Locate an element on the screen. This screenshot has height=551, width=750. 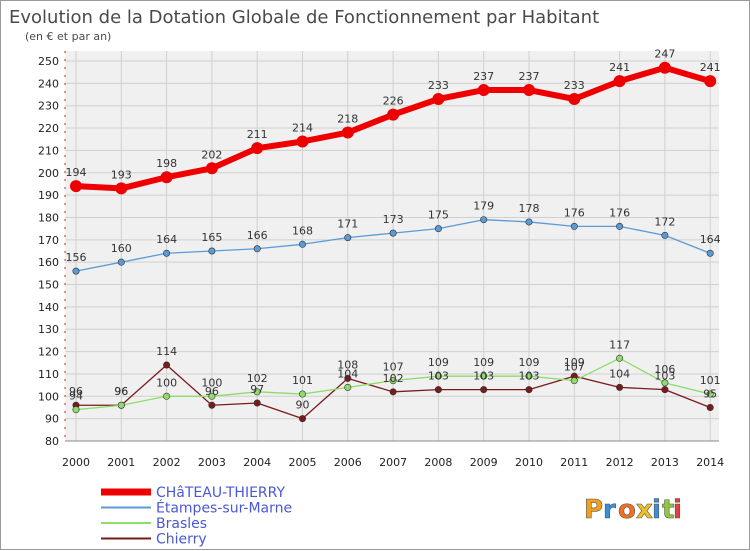
x-tick-label: 2011 is located at coordinates (574, 462).